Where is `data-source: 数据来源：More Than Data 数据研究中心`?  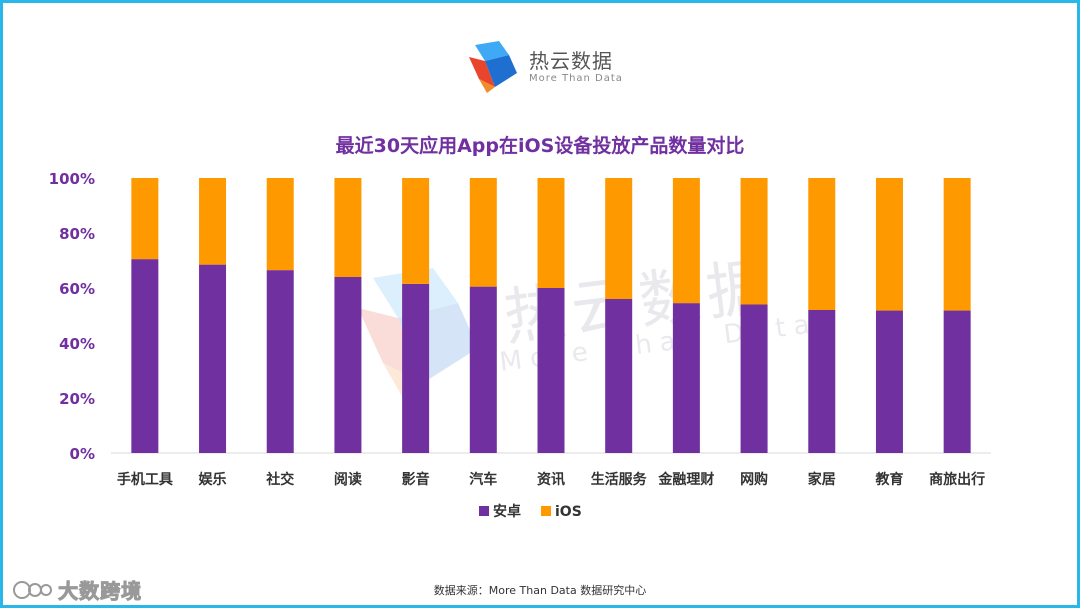 data-source: 数据来源：More Than Data 数据研究中心 is located at coordinates (540, 590).